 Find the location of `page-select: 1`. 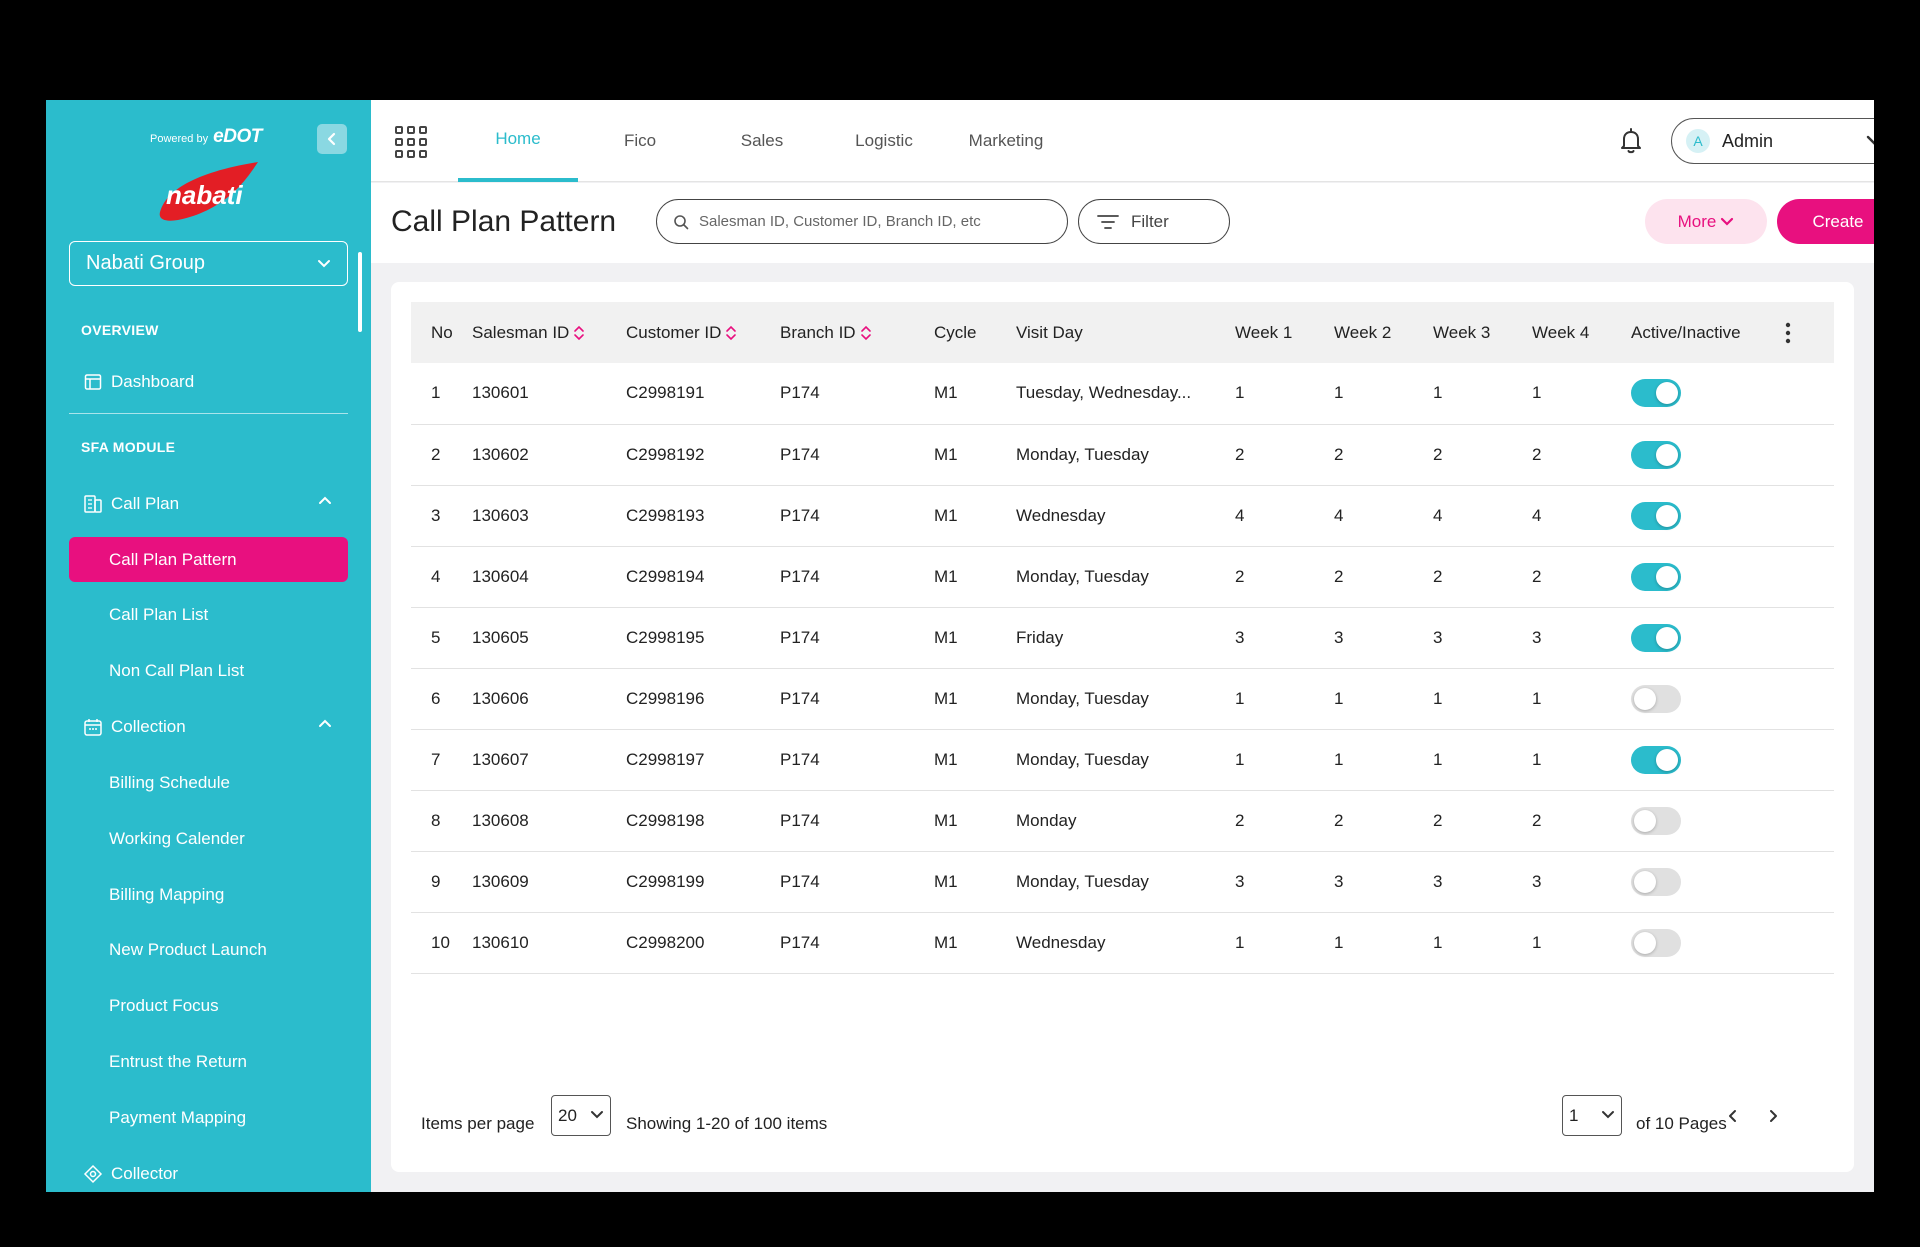

page-select: 1 is located at coordinates (1592, 1115).